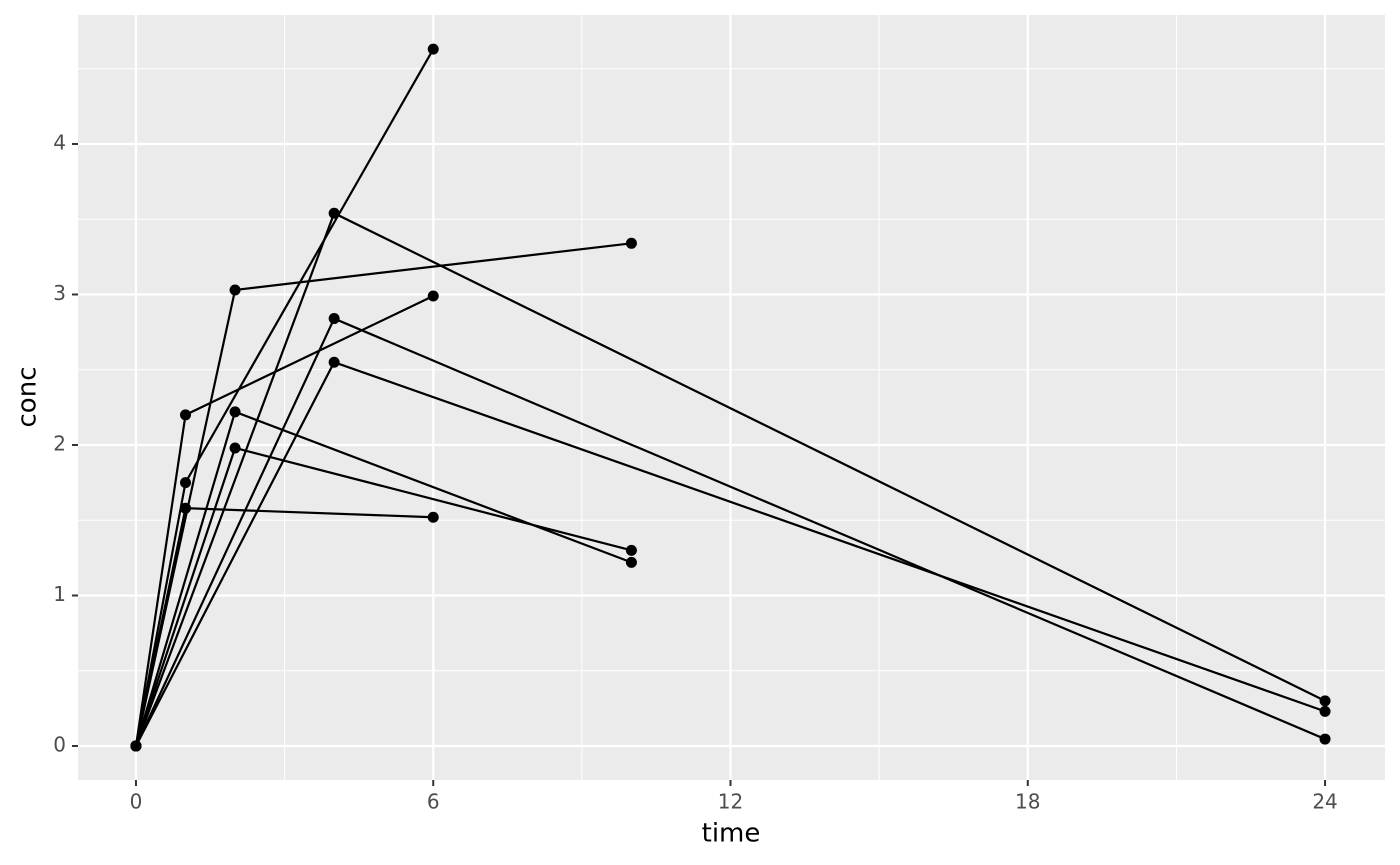  Describe the element at coordinates (59, 142) in the screenshot. I see `y-tick-label: 4` at that location.